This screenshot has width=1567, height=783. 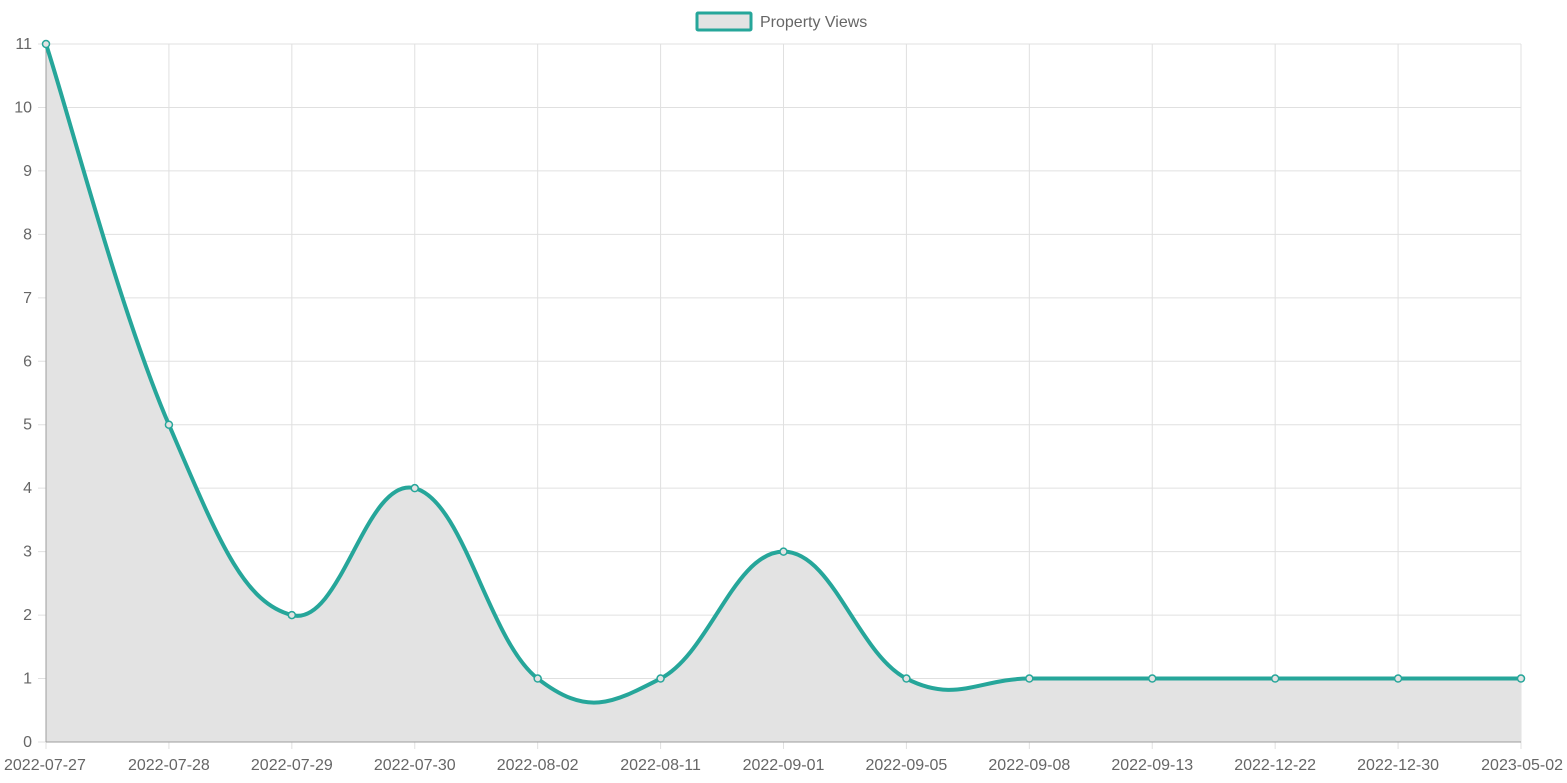 What do you see at coordinates (415, 765) in the screenshot?
I see `x-tick-label: 2022-07-30` at bounding box center [415, 765].